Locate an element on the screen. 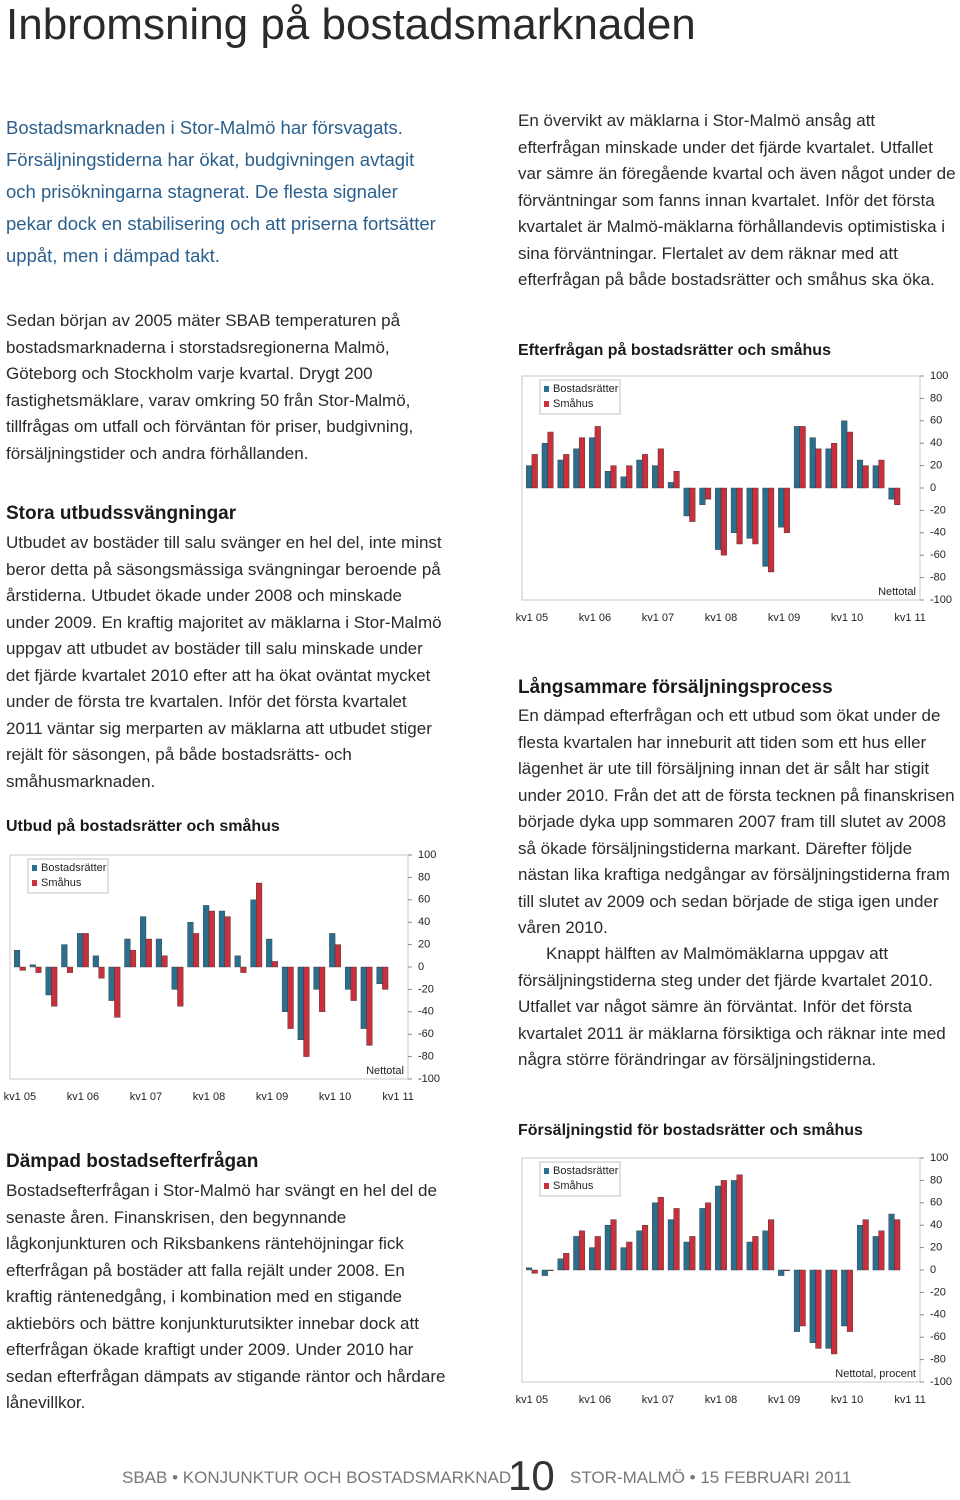 This screenshot has height=1500, width=960. y-tick-label: -100 is located at coordinates (941, 600).